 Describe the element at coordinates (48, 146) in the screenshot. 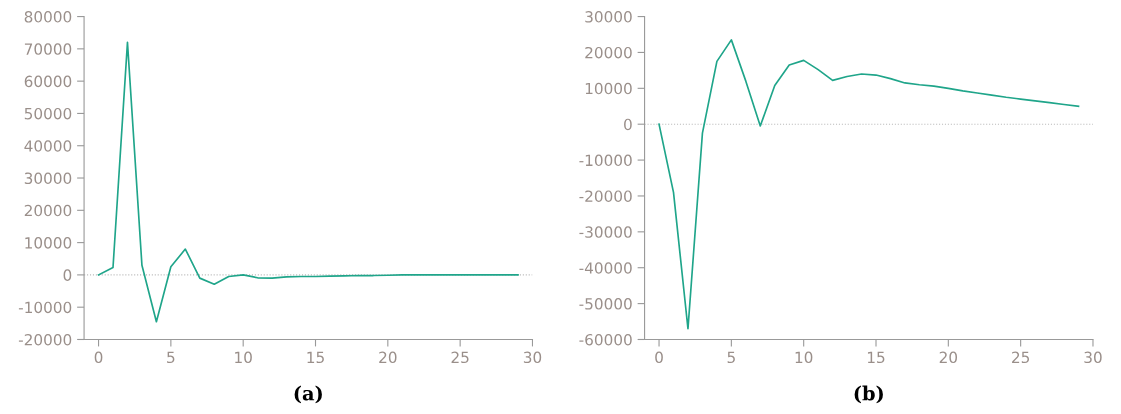

I see `y-tick-label: 40000` at that location.